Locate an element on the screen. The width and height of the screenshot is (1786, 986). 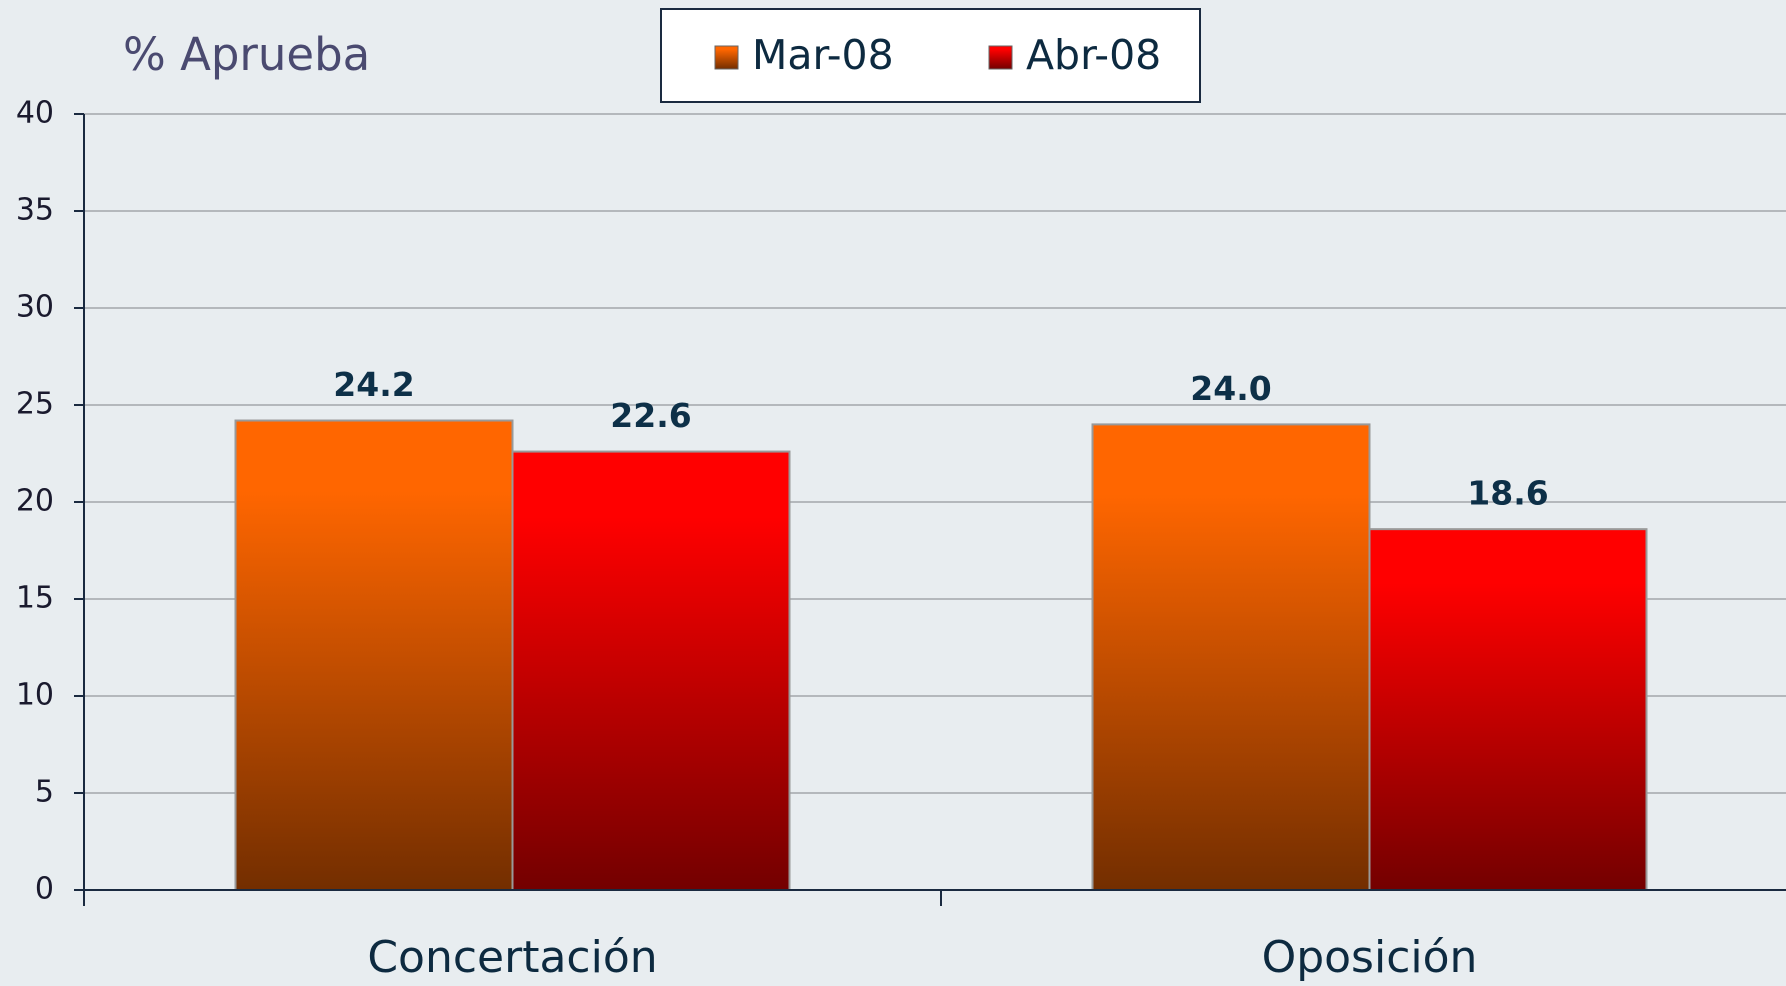
y-tick-label: 5 is located at coordinates (44, 792).